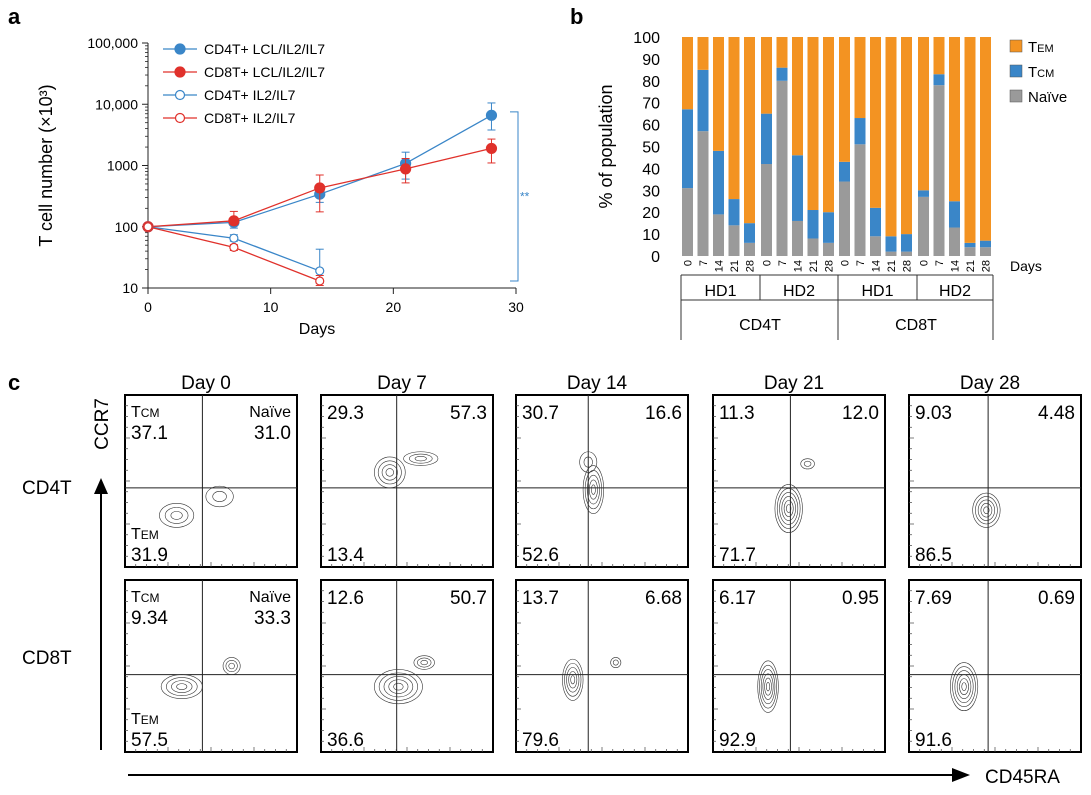  I want to click on y-tick-label: 50, so click(651, 148).